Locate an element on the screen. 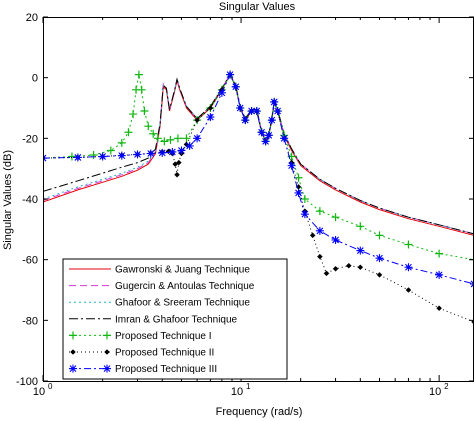  y-tick-label: -100 is located at coordinates (27, 382).